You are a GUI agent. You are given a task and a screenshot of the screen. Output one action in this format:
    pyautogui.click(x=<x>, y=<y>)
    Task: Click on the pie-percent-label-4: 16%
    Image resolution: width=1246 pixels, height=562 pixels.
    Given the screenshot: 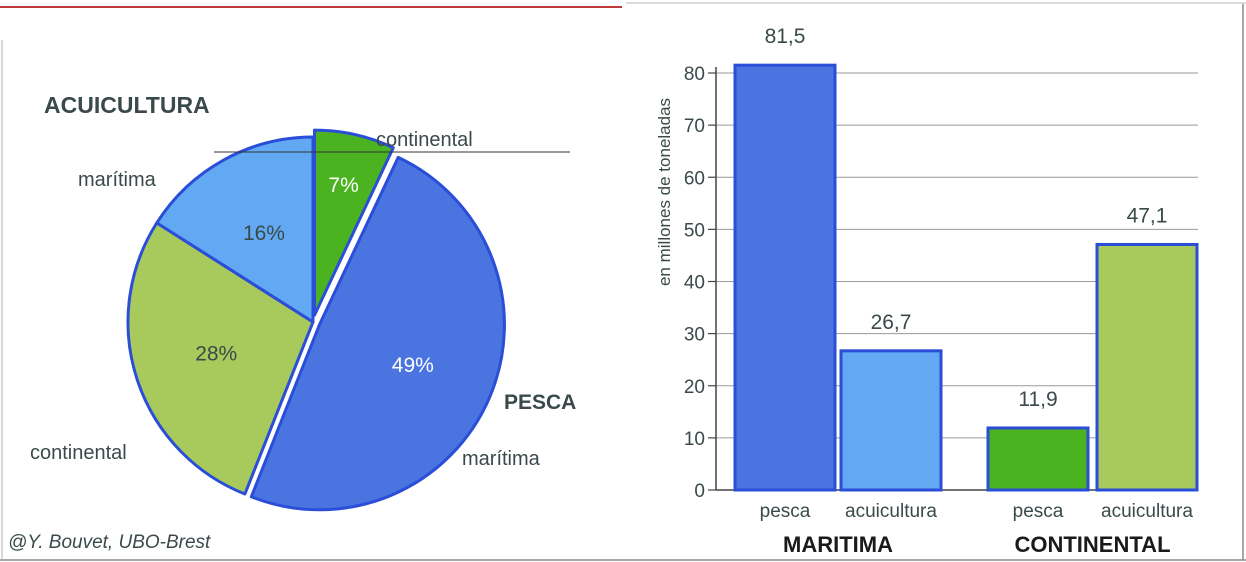 What is the action you would take?
    pyautogui.click(x=264, y=233)
    